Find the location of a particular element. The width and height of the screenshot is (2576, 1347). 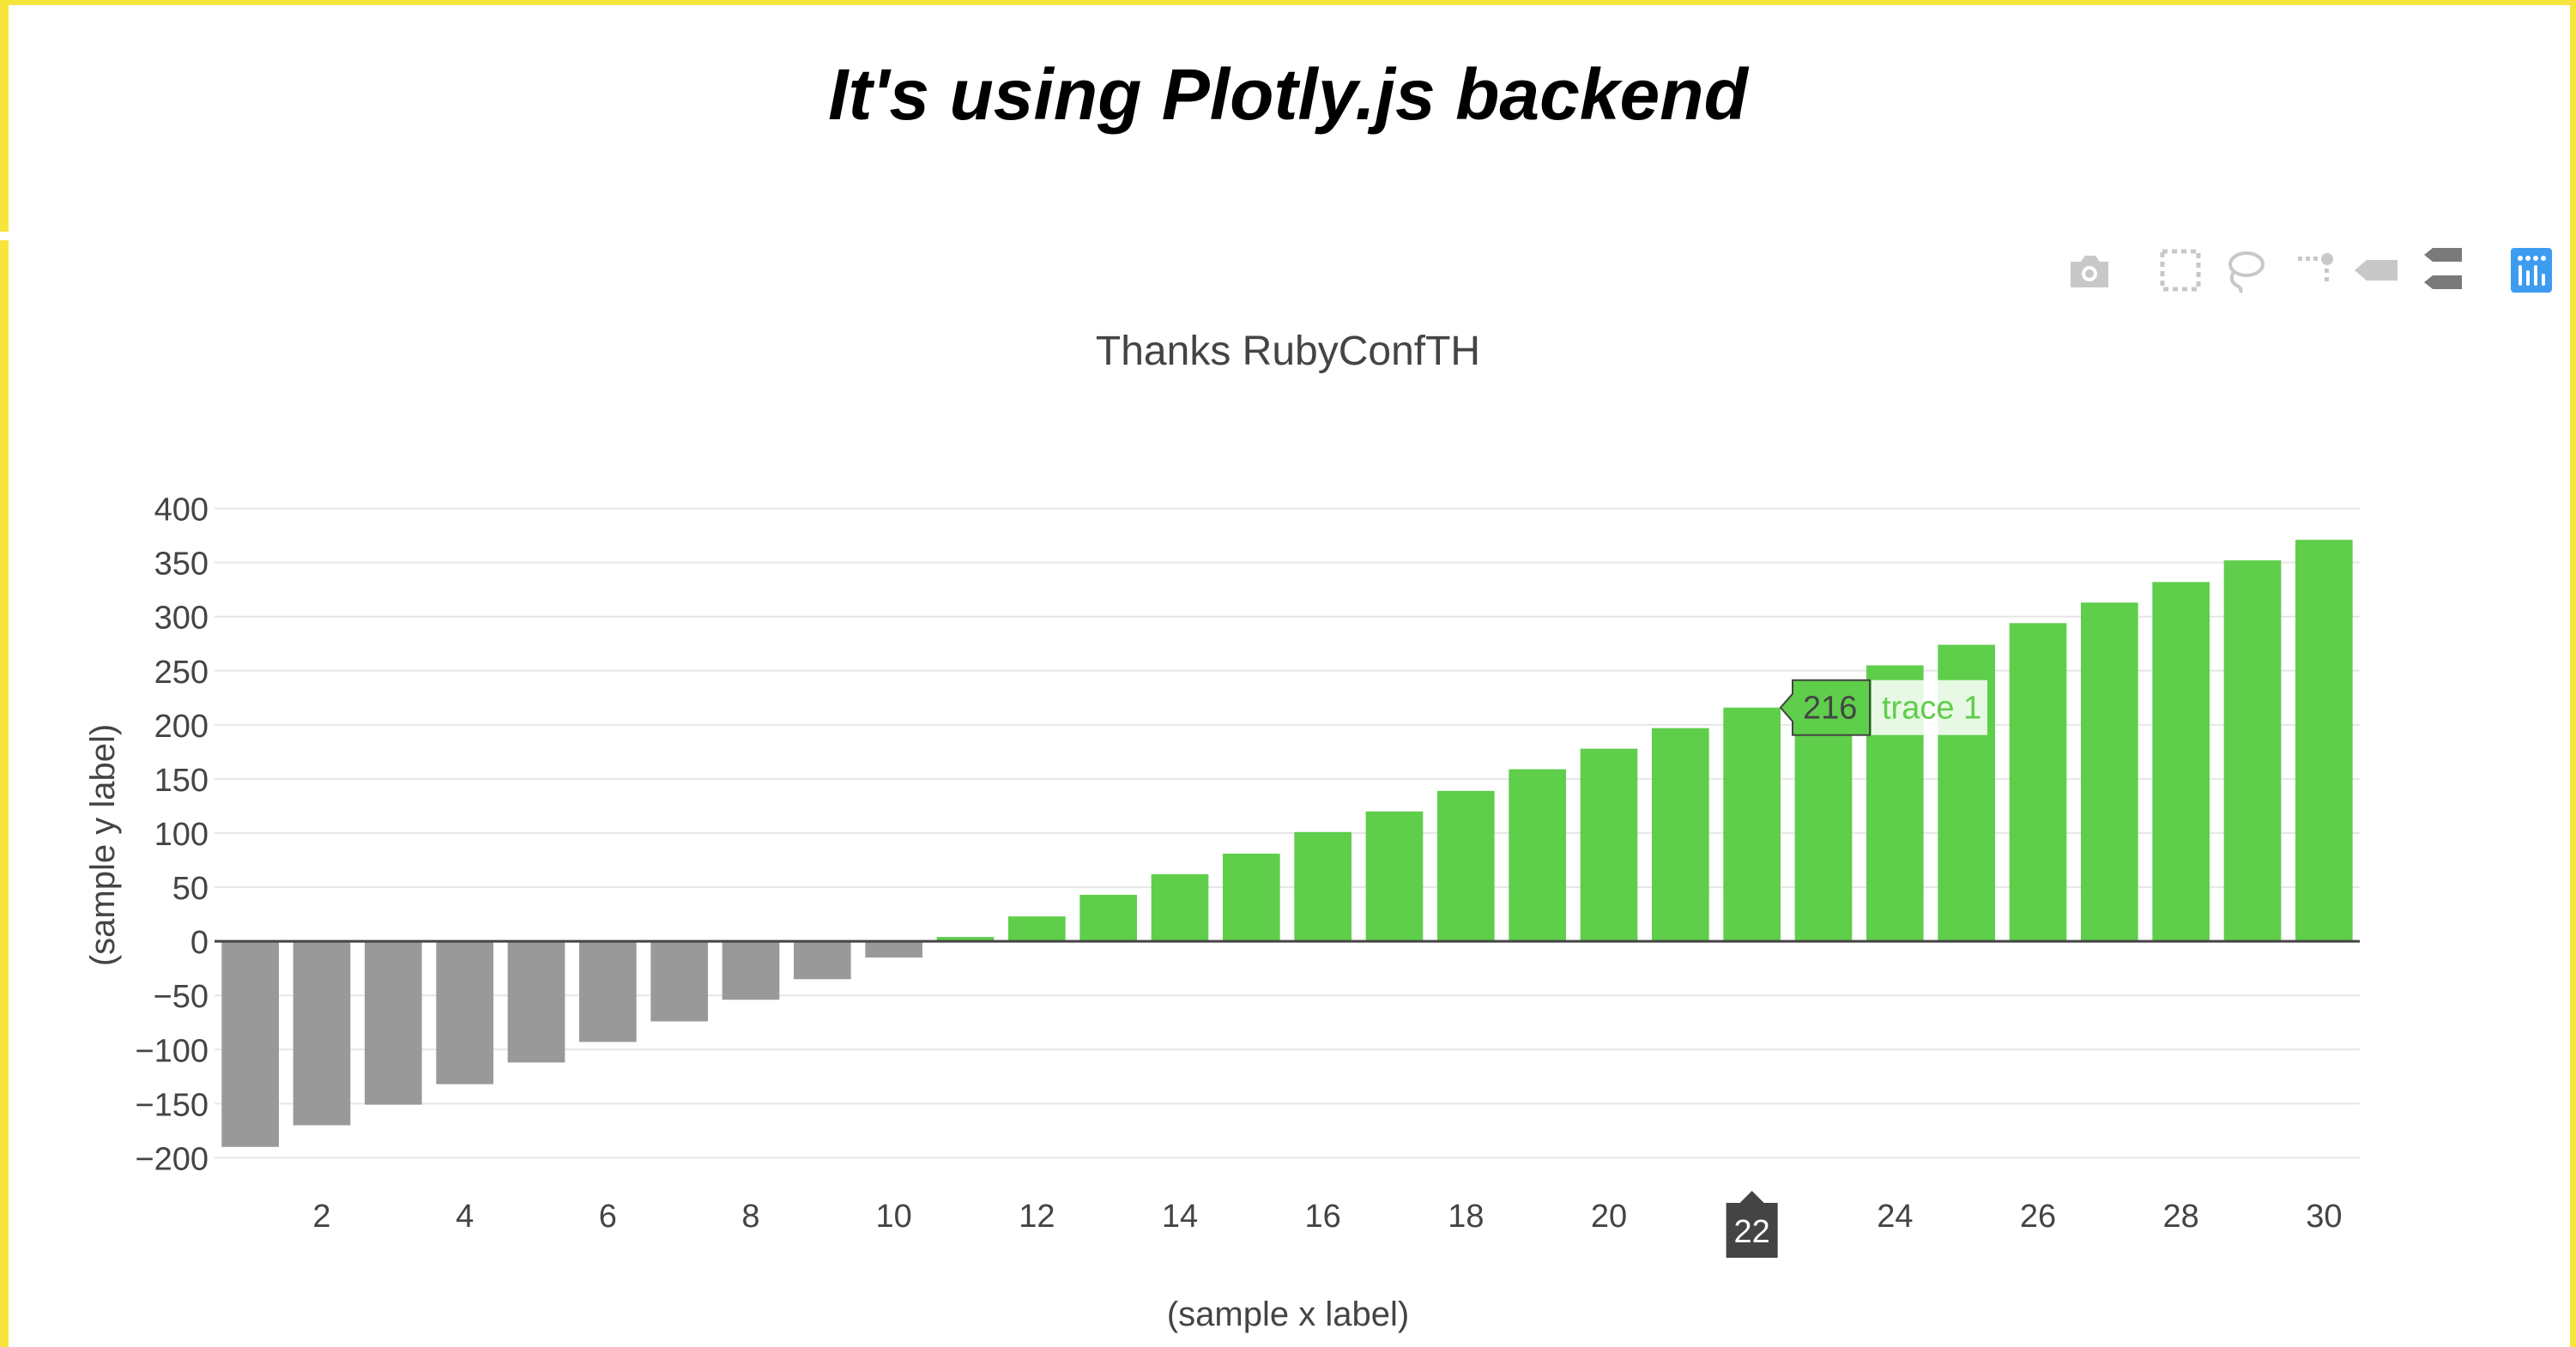

y-tick-label: −50 is located at coordinates (181, 997).